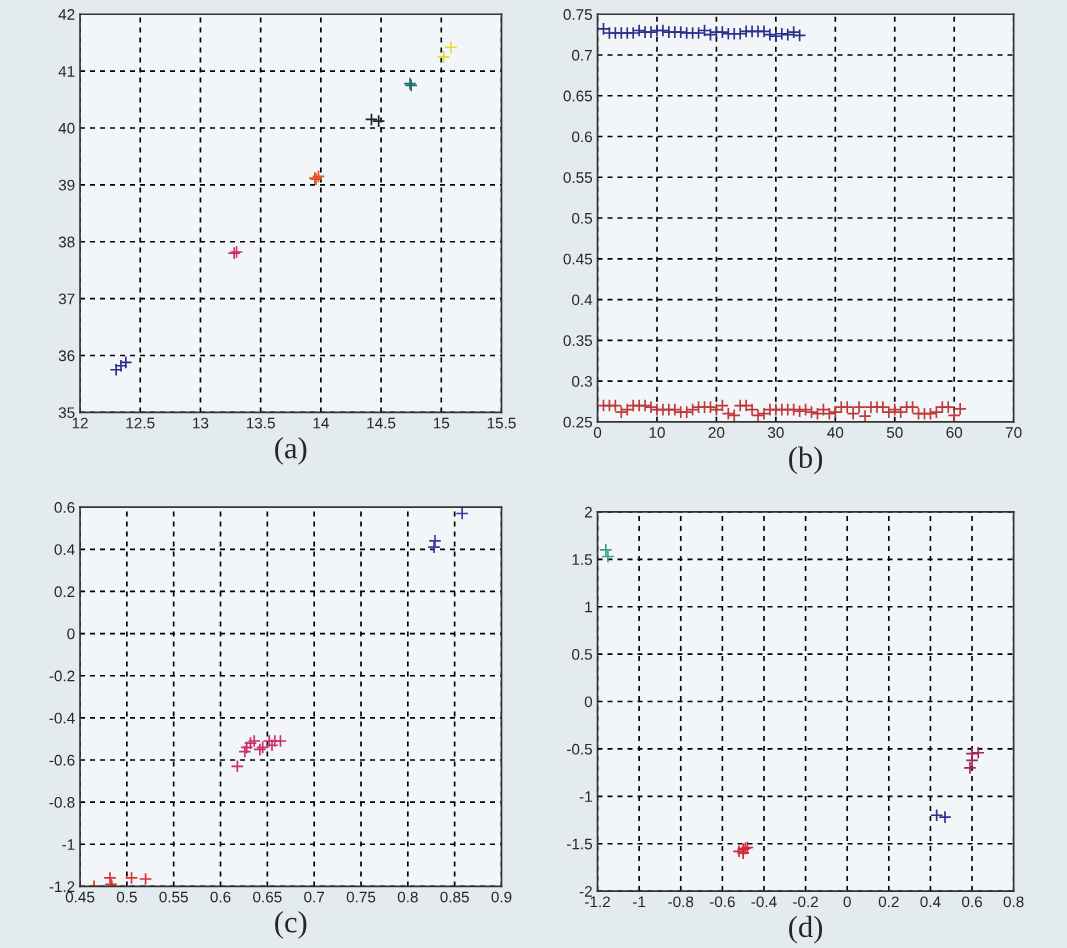  Describe the element at coordinates (126, 897) in the screenshot. I see `x-tick-label: 0.5` at that location.